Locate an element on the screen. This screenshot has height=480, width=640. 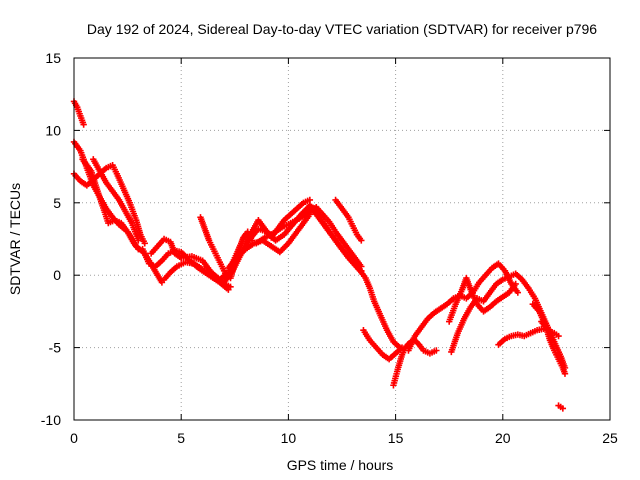
y-tick-label: 5 is located at coordinates (57, 203).